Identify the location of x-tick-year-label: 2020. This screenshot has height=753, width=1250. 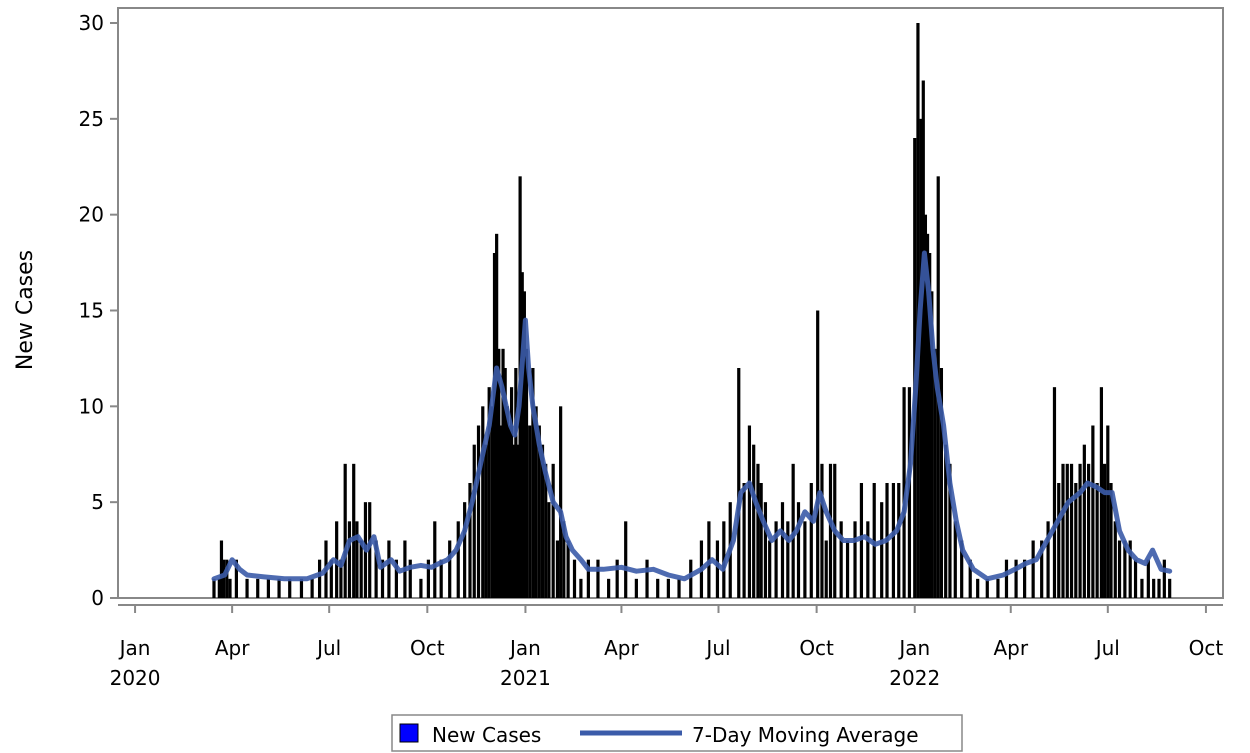
(135, 678).